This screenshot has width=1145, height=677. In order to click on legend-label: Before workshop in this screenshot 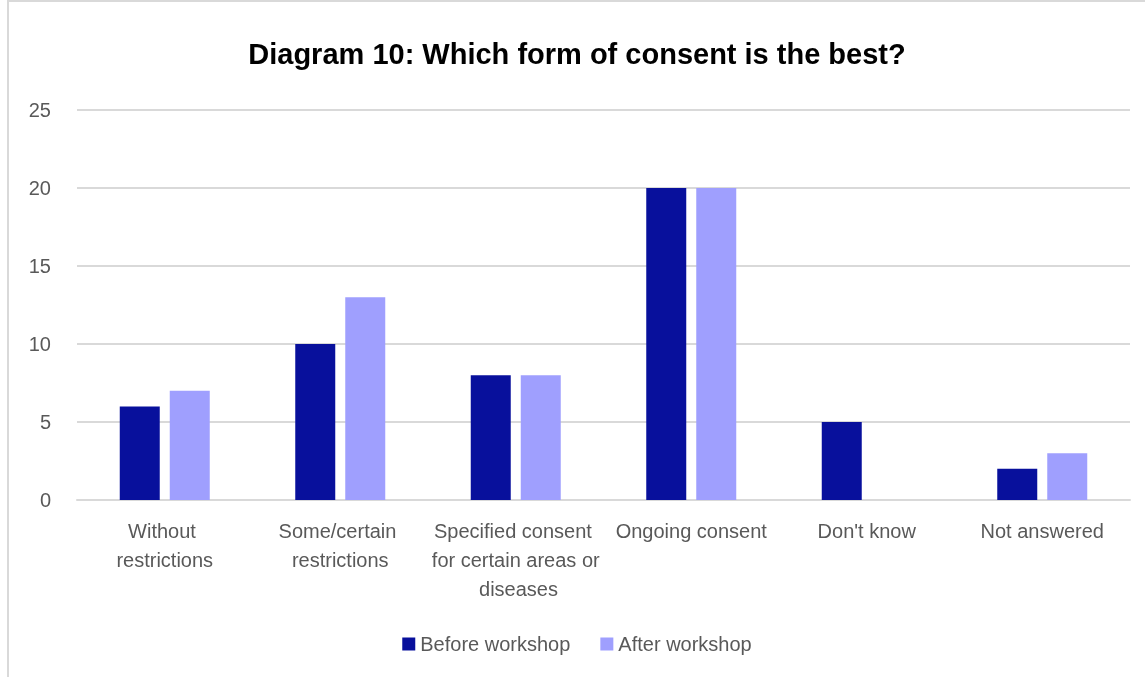, I will do `click(495, 644)`.